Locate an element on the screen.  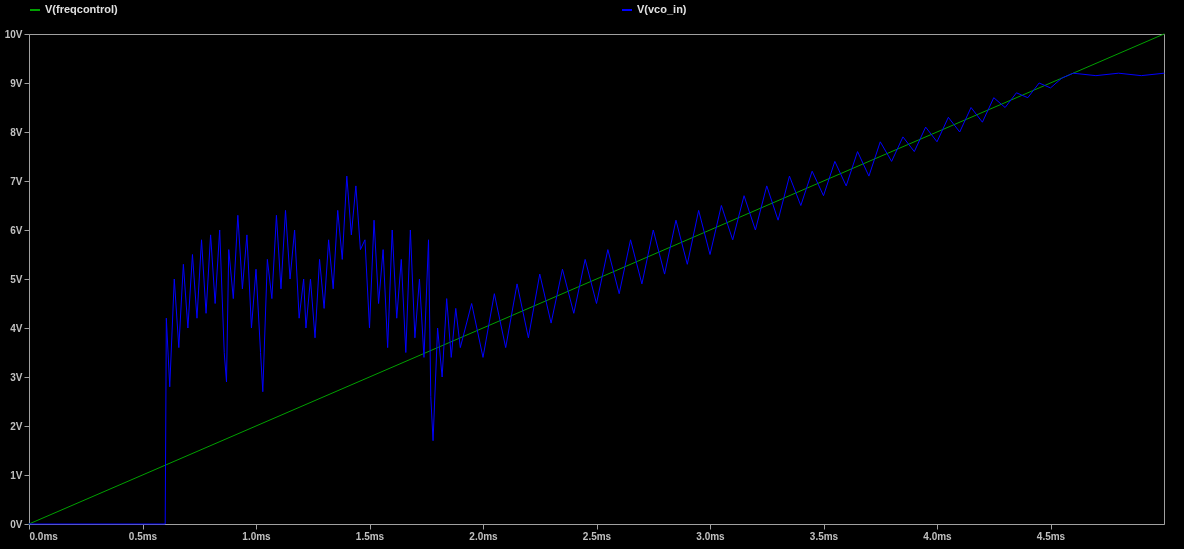
x-tick-label: 4.5ms is located at coordinates (1051, 536).